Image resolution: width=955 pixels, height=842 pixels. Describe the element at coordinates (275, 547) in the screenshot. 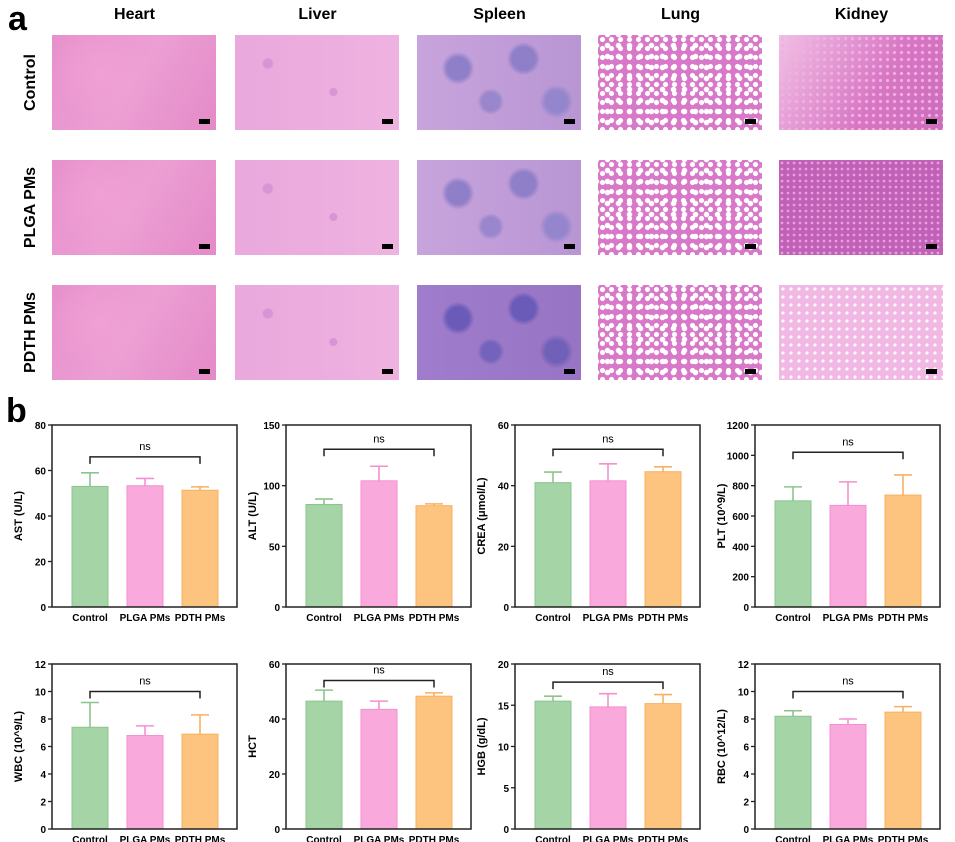

I see `y-tick-label: 50` at that location.